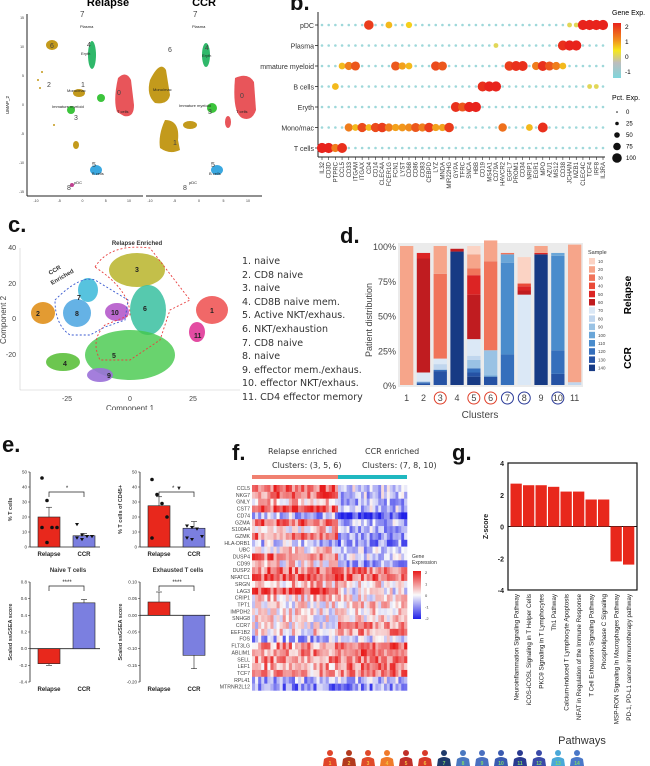 The width and height of the screenshot is (650, 766). I want to click on e-y-label: Scaled ssGSEA score, so click(11, 632).